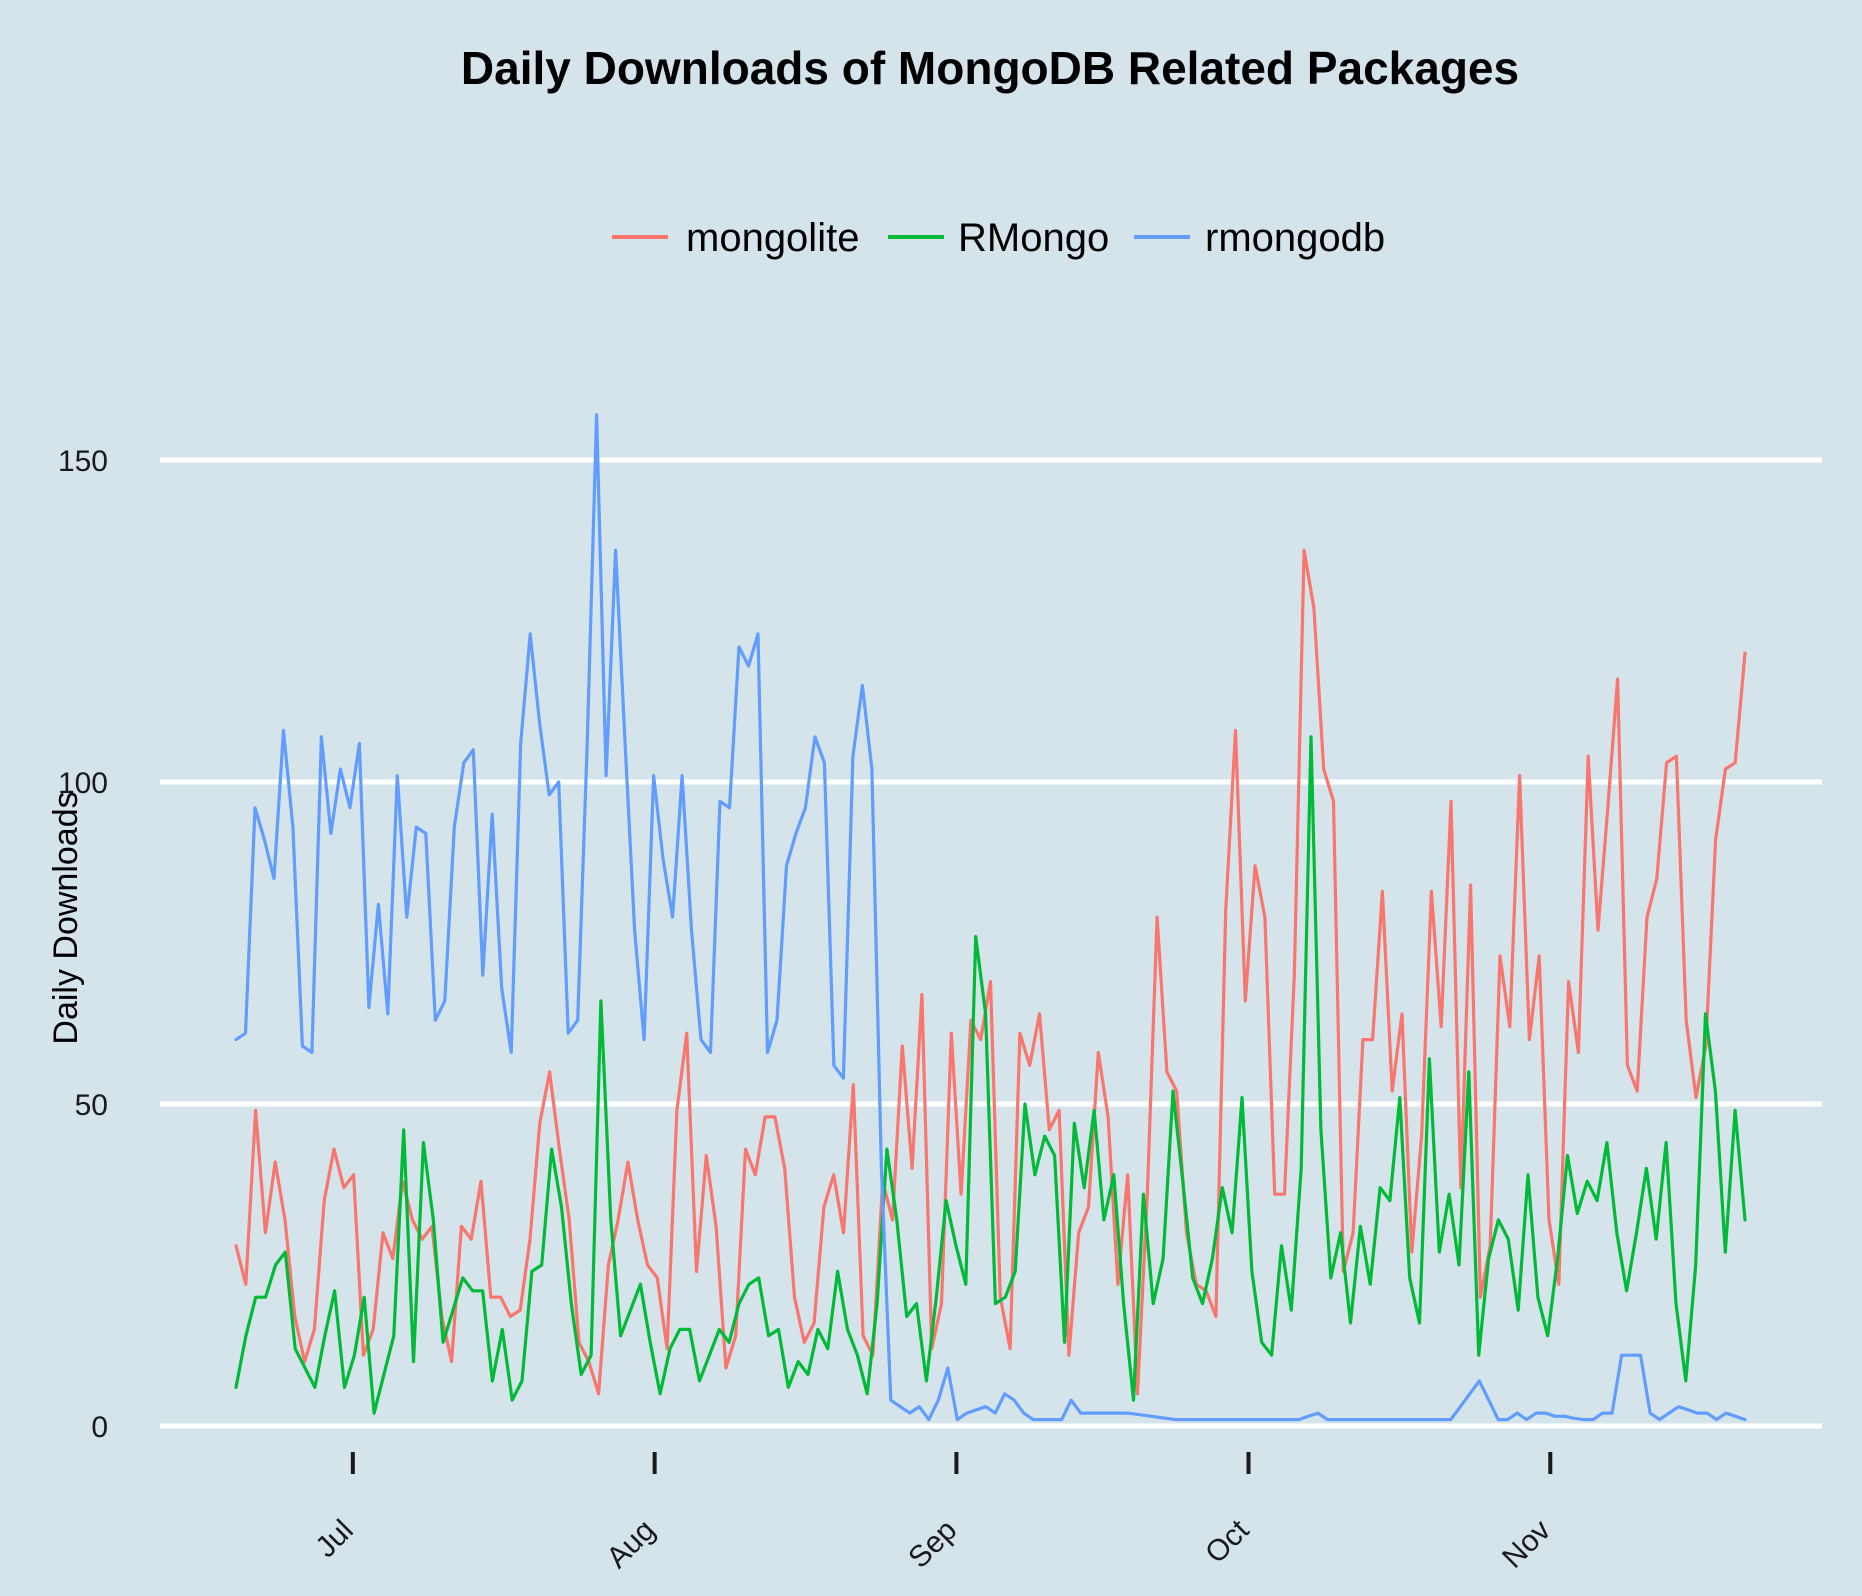 Image resolution: width=1862 pixels, height=1596 pixels. Describe the element at coordinates (334, 1539) in the screenshot. I see `x-tick-label: Jul` at that location.